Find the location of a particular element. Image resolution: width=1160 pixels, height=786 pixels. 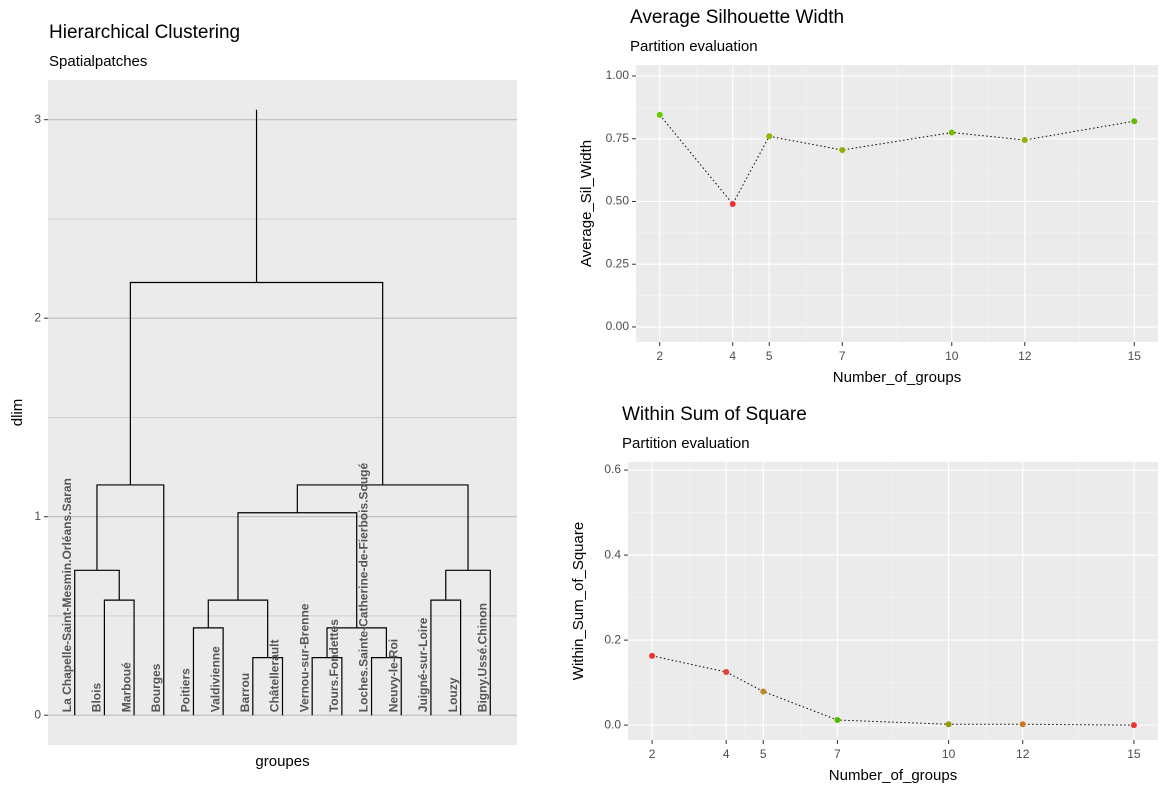

leaf-label: Tours.Fondettes is located at coordinates (334, 665).